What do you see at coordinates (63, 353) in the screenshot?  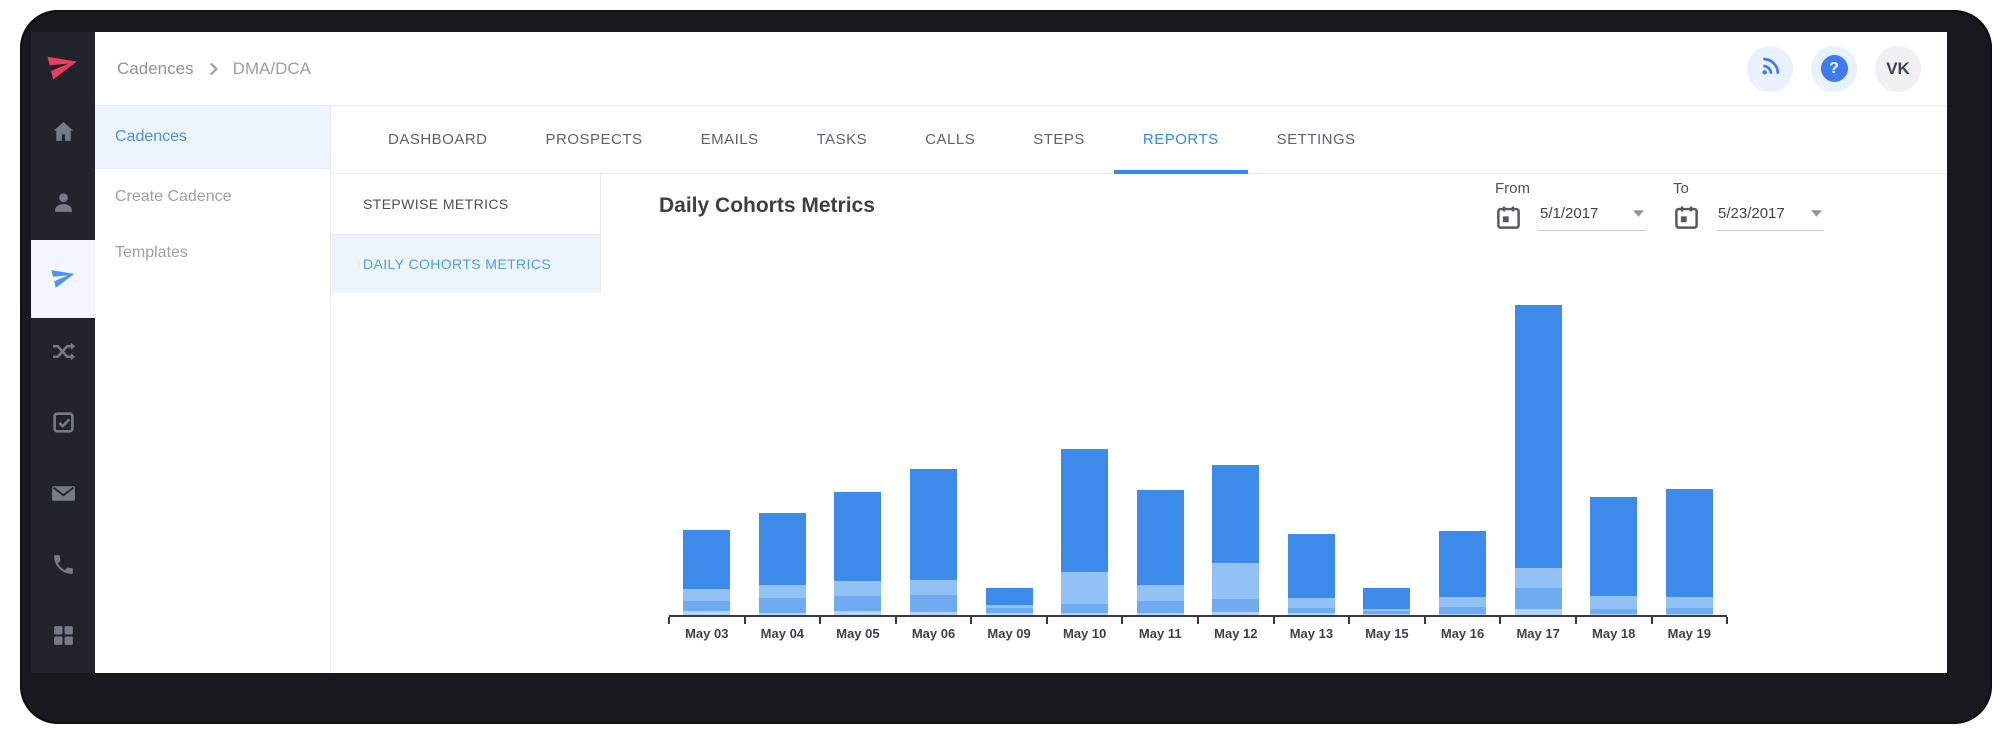 I see `rail-item-shuffle` at bounding box center [63, 353].